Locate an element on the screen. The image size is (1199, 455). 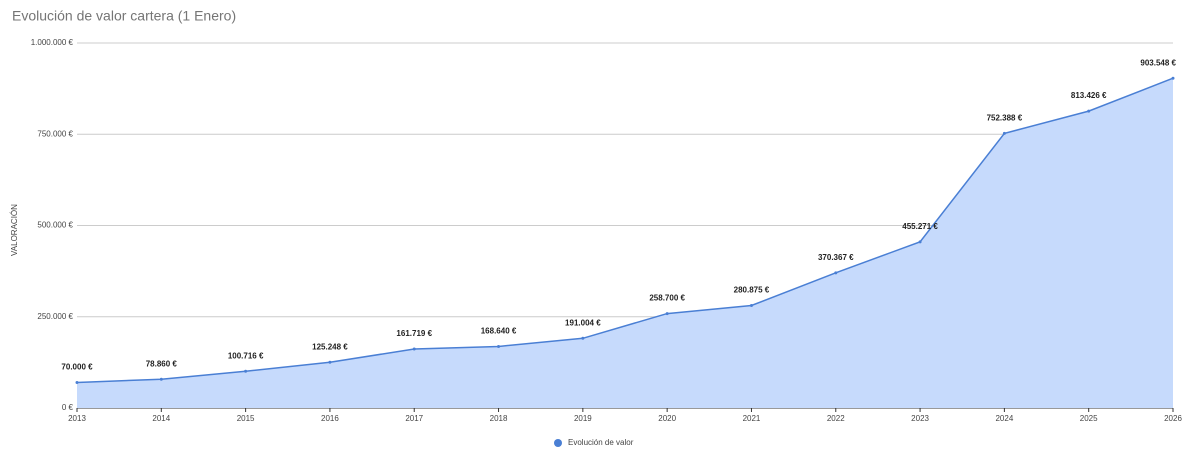
y-tick-label: 500.000 € is located at coordinates (55, 225).